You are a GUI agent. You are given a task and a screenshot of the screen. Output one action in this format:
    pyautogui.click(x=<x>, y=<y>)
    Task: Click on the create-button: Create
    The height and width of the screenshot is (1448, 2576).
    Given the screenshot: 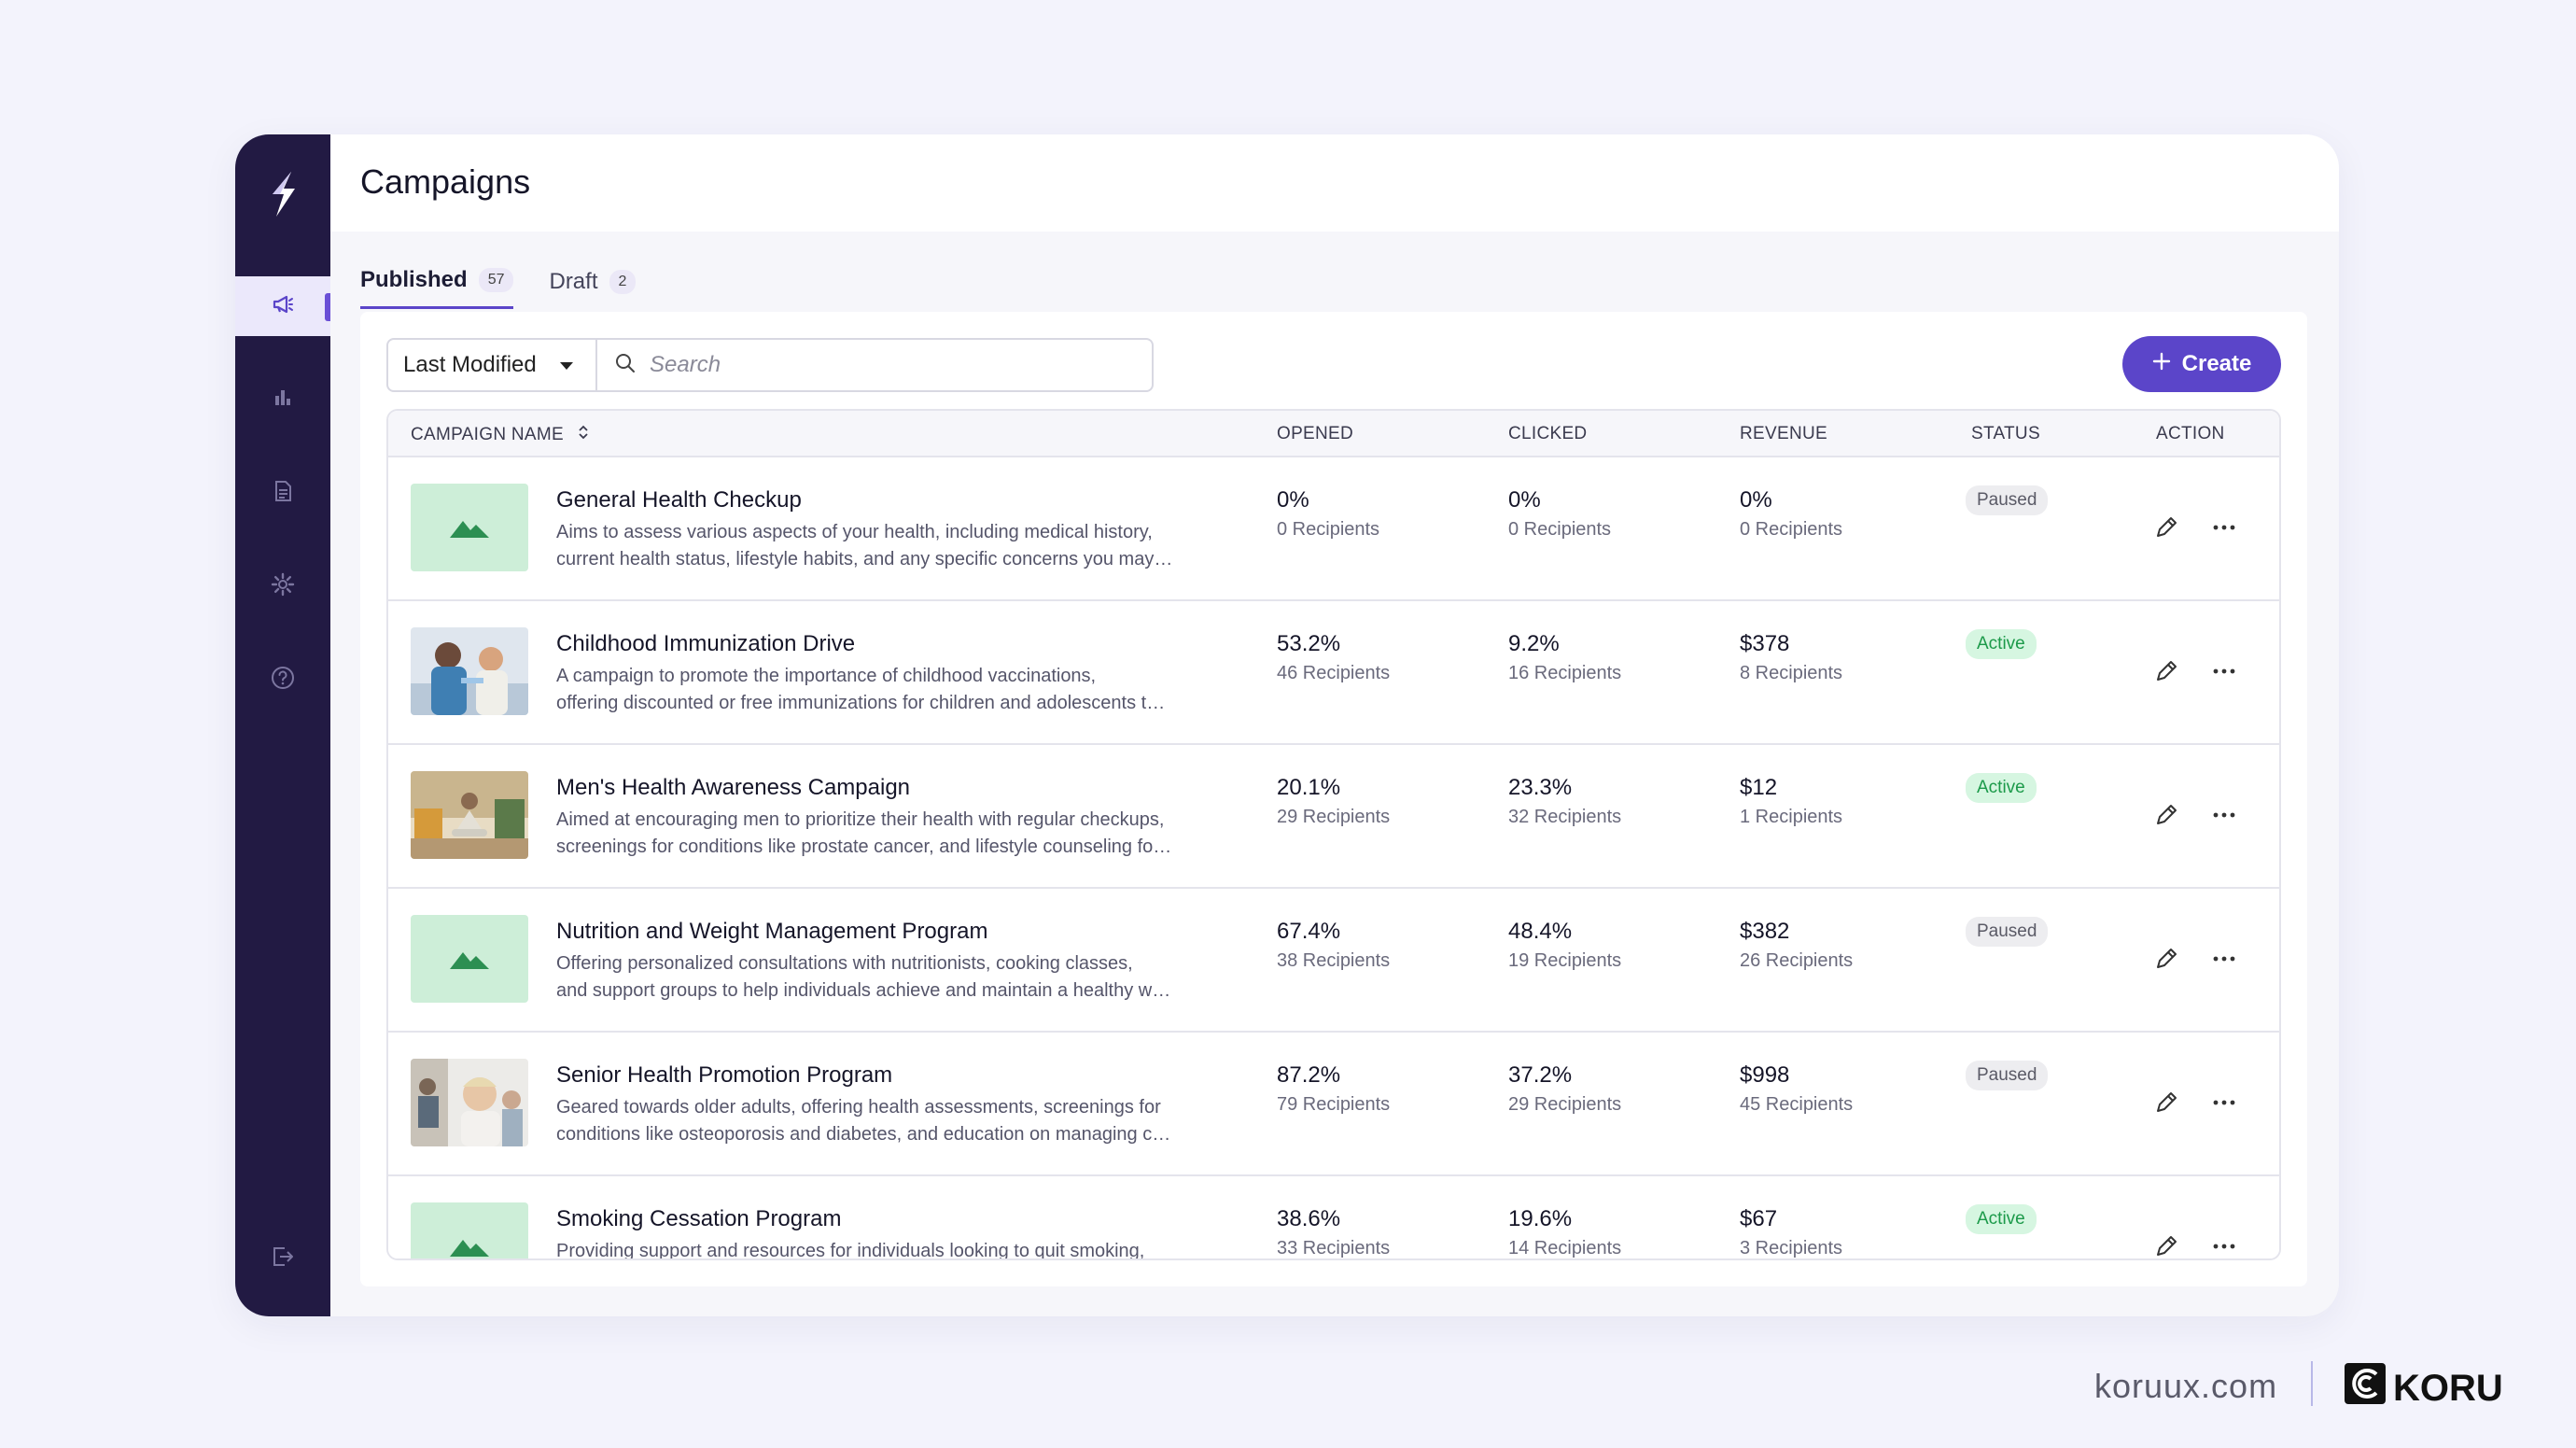 What is the action you would take?
    pyautogui.click(x=2201, y=364)
    